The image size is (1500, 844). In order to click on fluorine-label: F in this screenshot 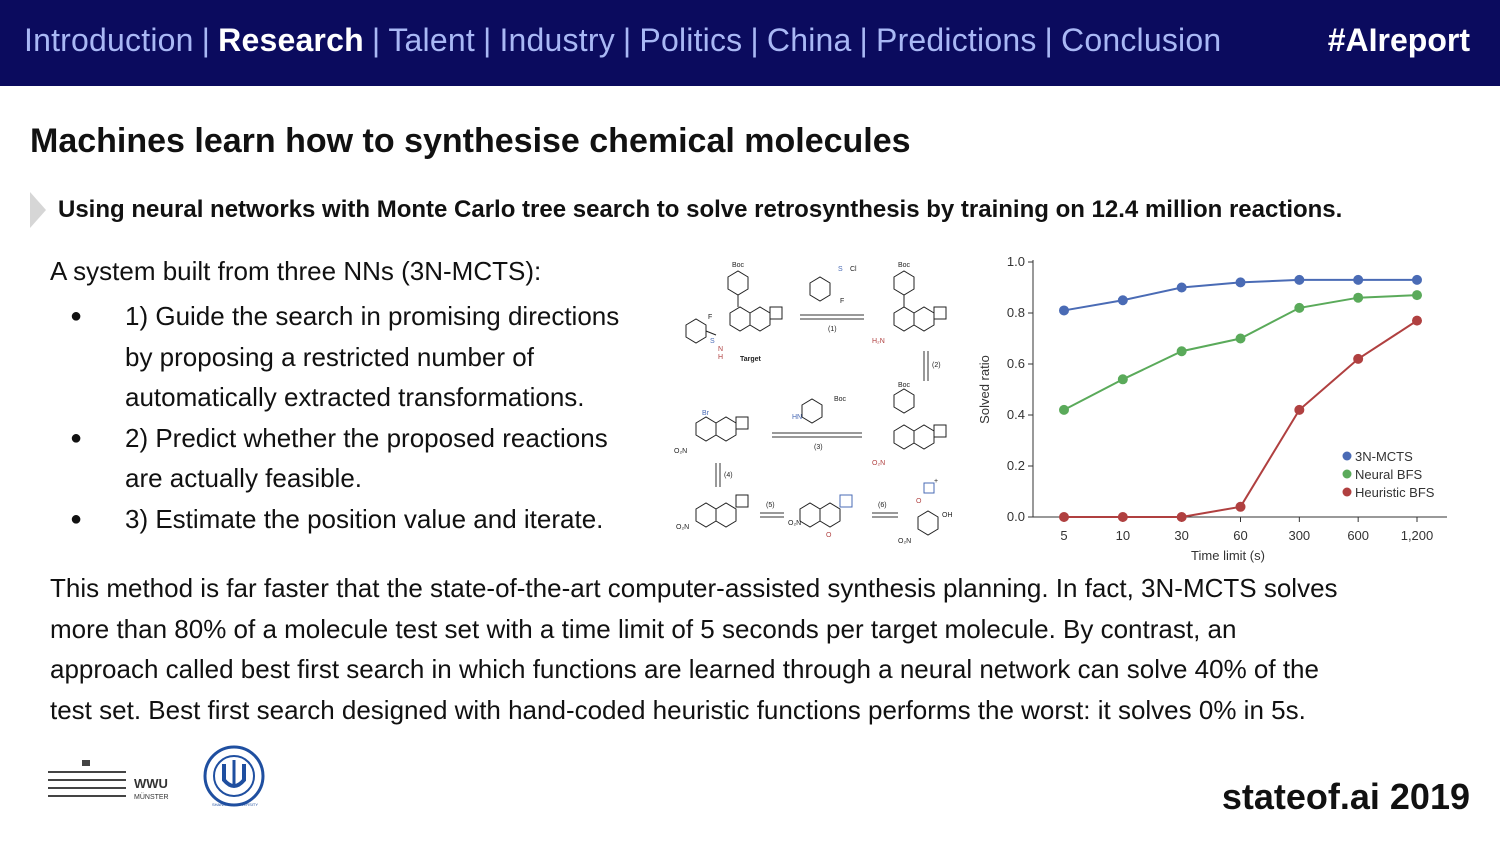, I will do `click(710, 317)`.